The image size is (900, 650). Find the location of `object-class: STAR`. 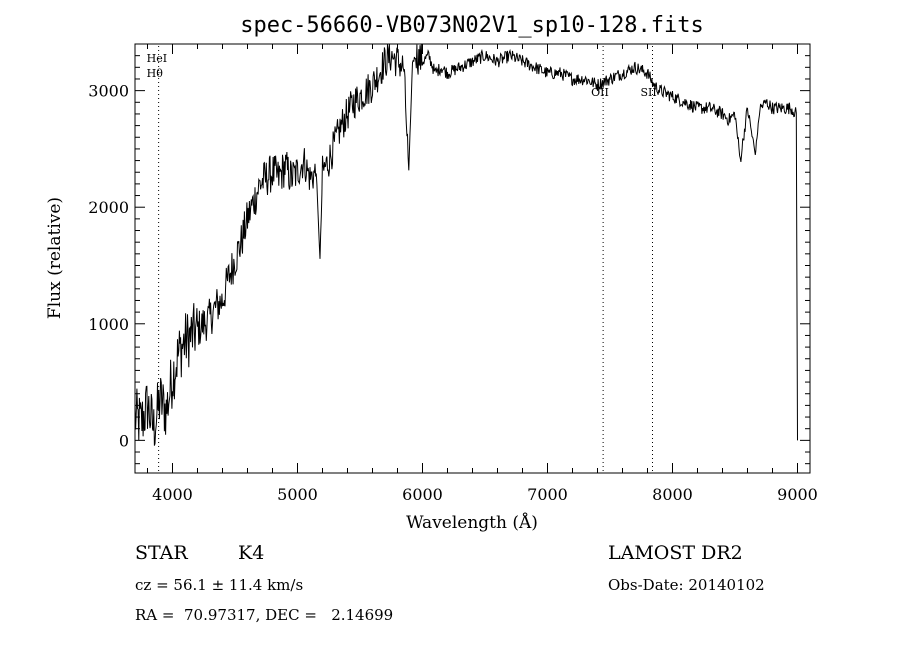

object-class: STAR is located at coordinates (161, 553).